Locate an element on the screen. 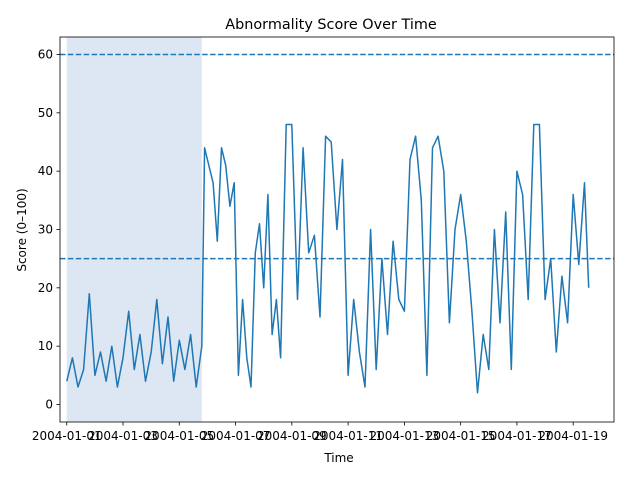  x-tick-label: 2004-01-11 is located at coordinates (348, 436).